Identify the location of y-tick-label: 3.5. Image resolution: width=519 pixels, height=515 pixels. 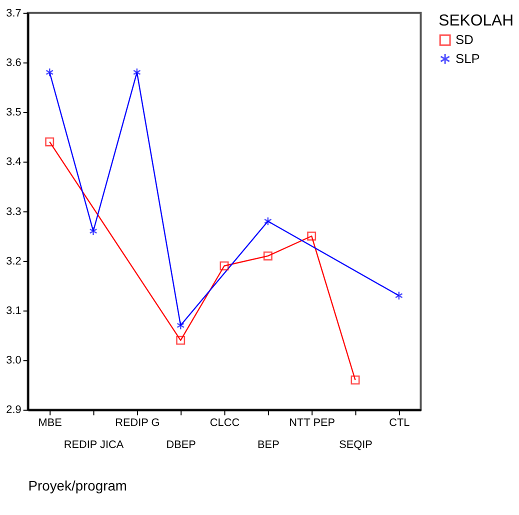
(14, 112).